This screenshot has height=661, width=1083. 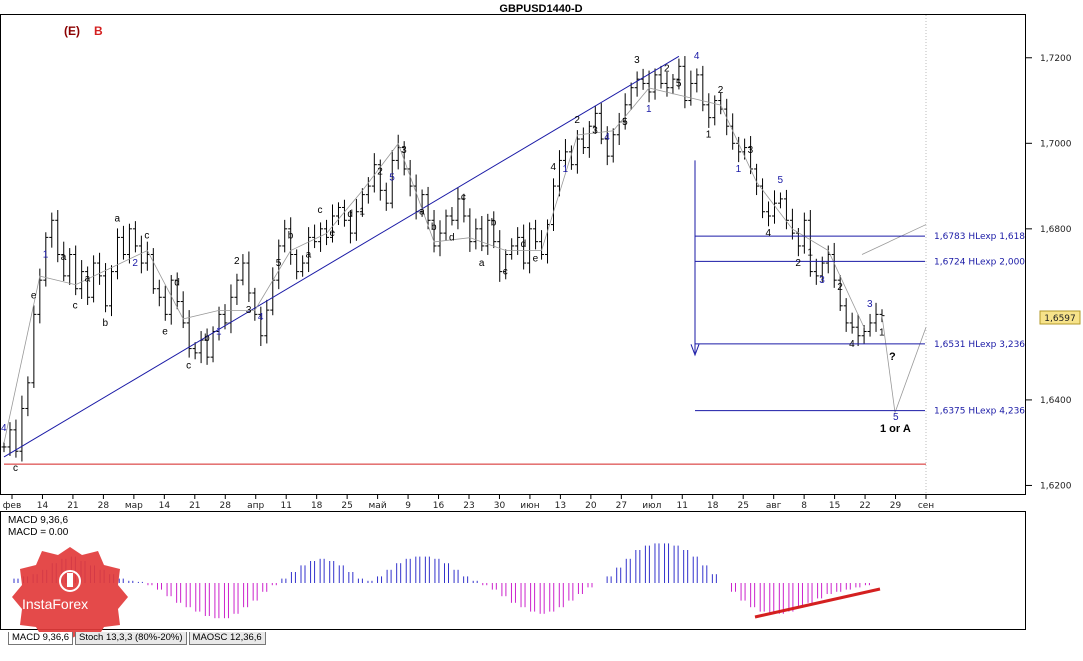 I want to click on x-tick-label: 13, so click(x=560, y=506).